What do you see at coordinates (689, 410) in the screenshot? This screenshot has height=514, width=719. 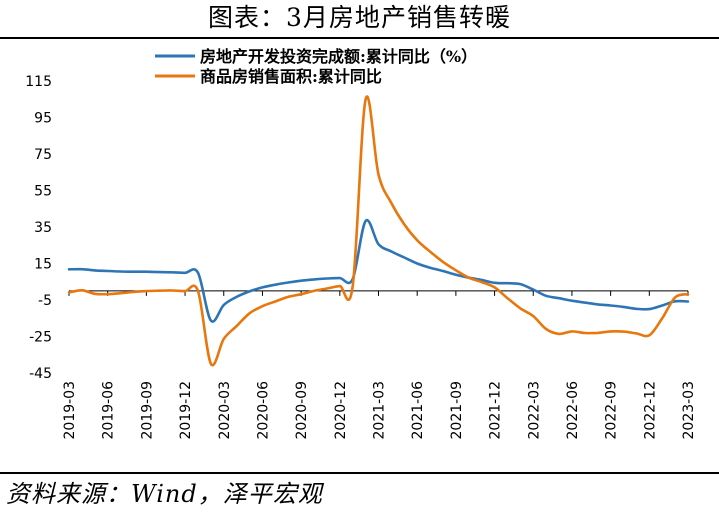 I see `x-tick-label: 2023-03` at bounding box center [689, 410].